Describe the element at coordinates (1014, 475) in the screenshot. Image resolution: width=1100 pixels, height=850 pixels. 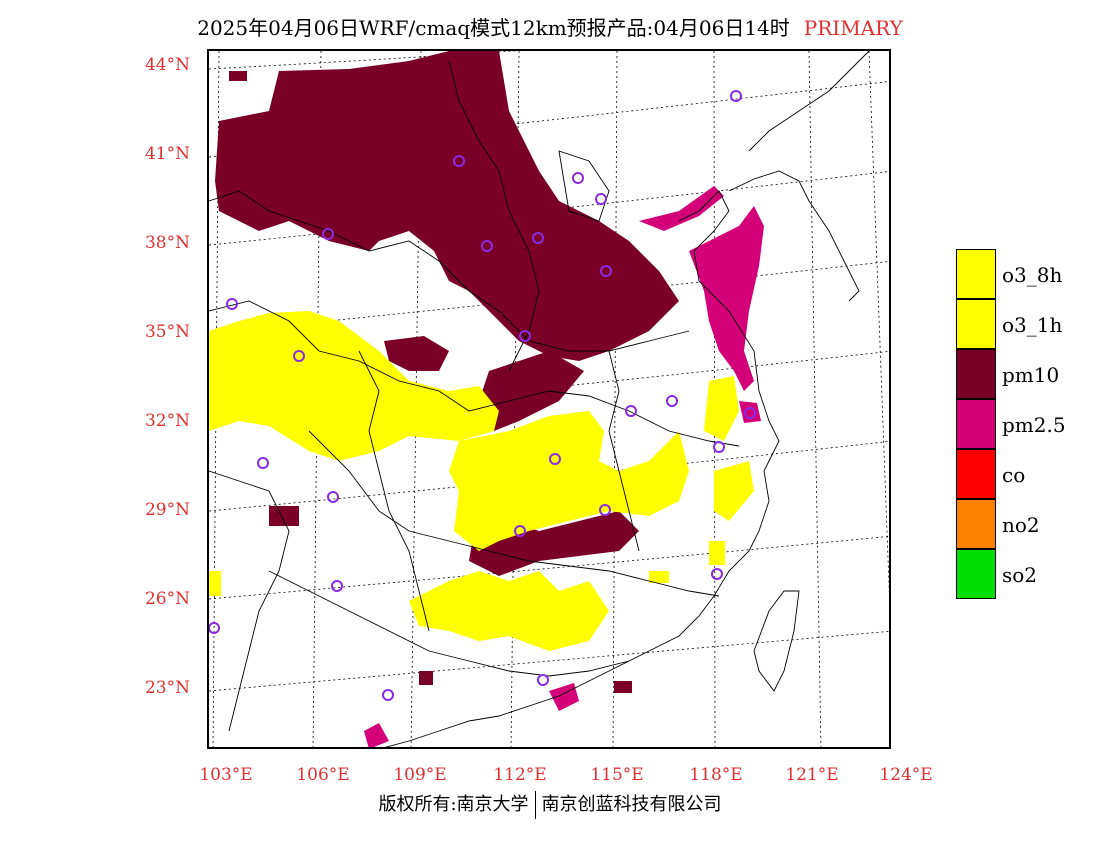
I see `legend-label: co` at that location.